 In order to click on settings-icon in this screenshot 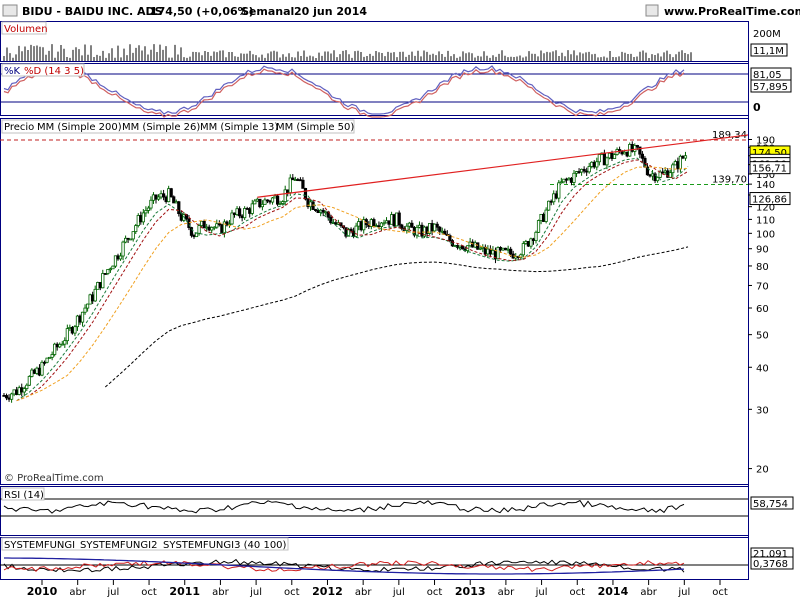, I will do `click(652, 10)`.